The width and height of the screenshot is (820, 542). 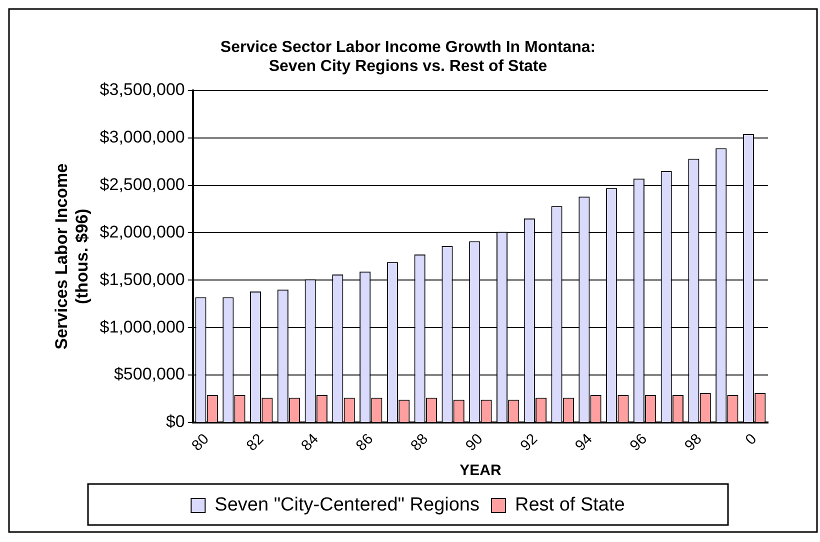 What do you see at coordinates (142, 90) in the screenshot?
I see `y-tick-label: $3,500,000` at bounding box center [142, 90].